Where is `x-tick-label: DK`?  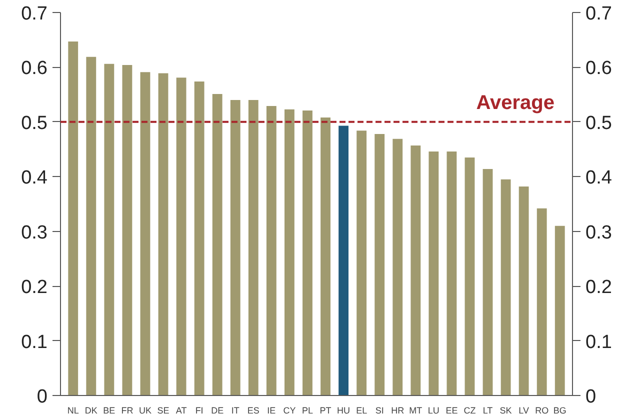
x-tick-label: DK is located at coordinates (91, 411).